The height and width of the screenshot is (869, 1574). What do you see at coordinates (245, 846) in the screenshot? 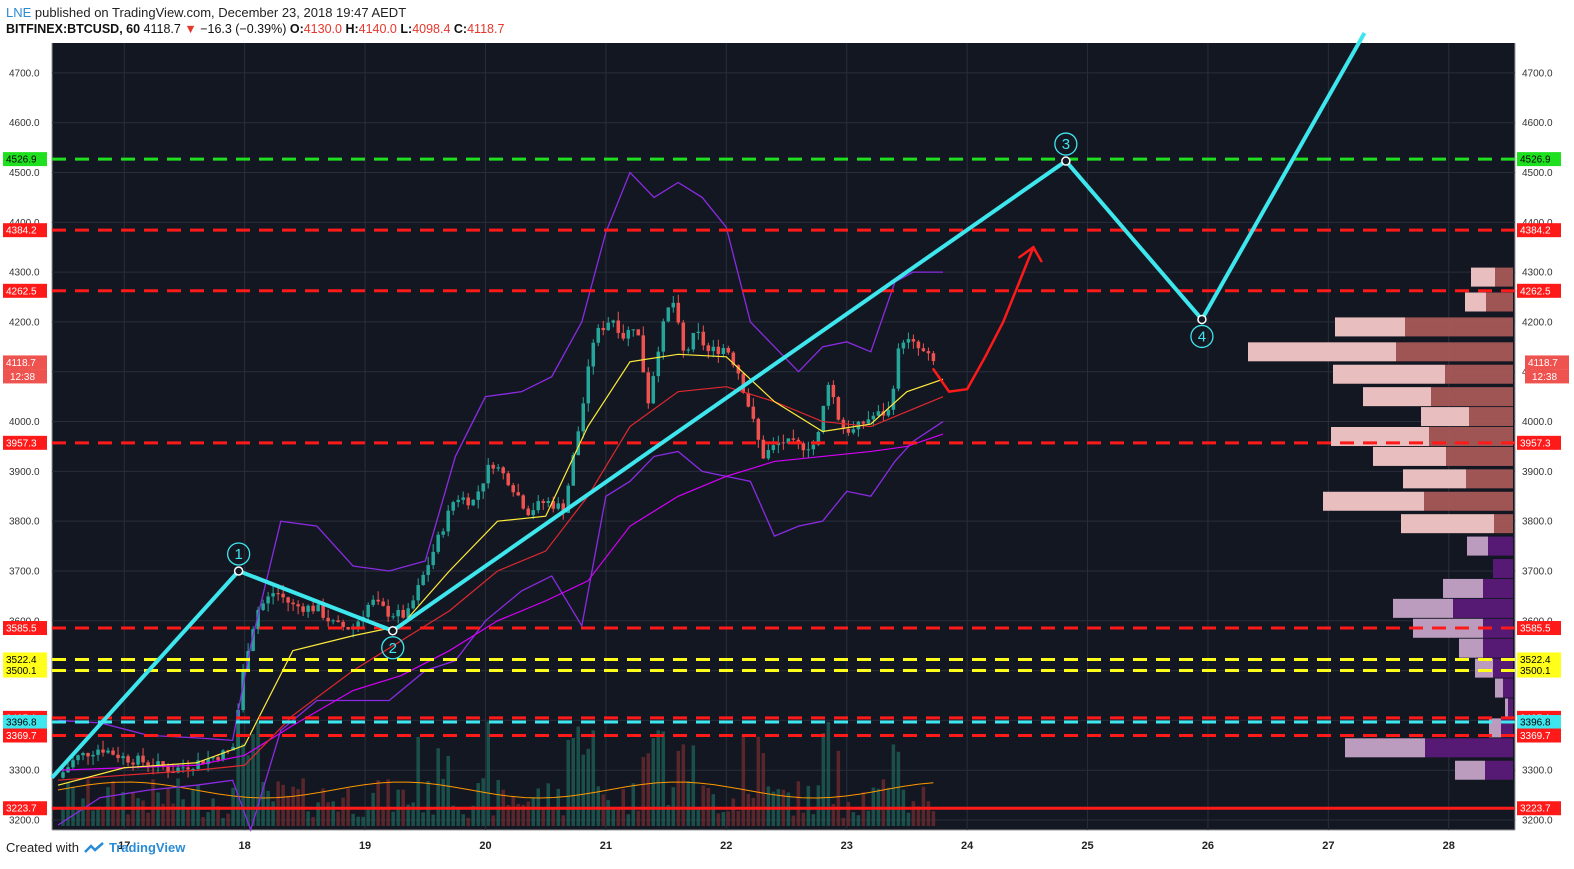
I see `x-tick-label: 18` at bounding box center [245, 846].